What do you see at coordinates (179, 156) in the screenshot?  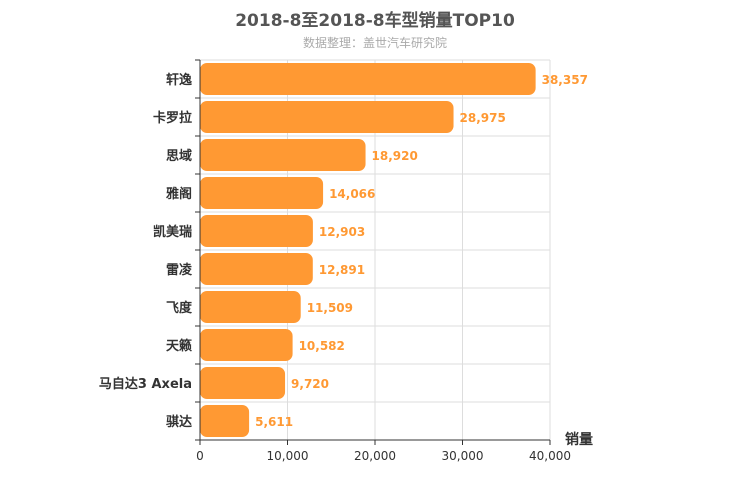 I see `category-label: 思域` at bounding box center [179, 156].